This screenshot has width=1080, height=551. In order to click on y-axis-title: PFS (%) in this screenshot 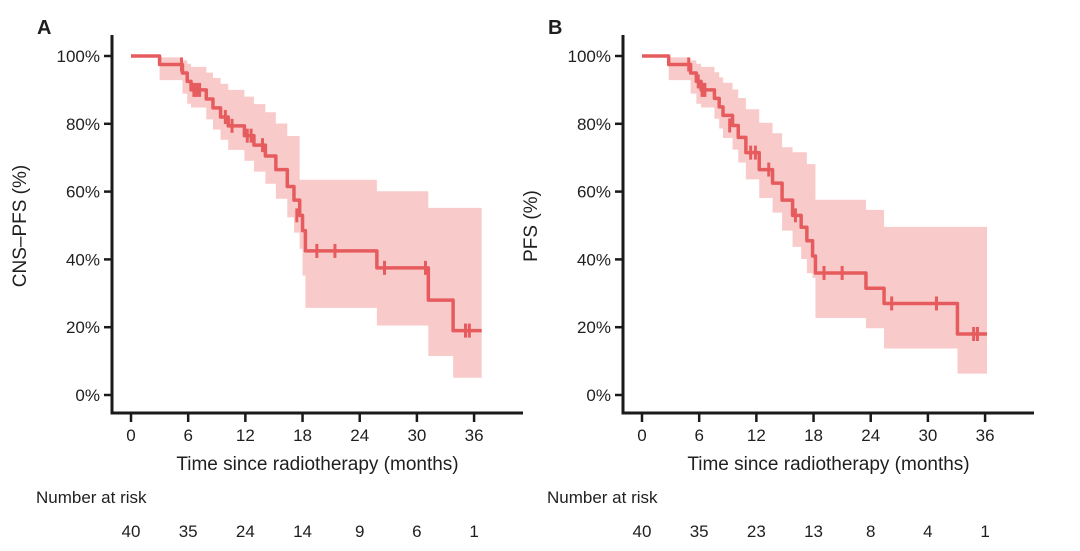, I will do `click(531, 226)`.